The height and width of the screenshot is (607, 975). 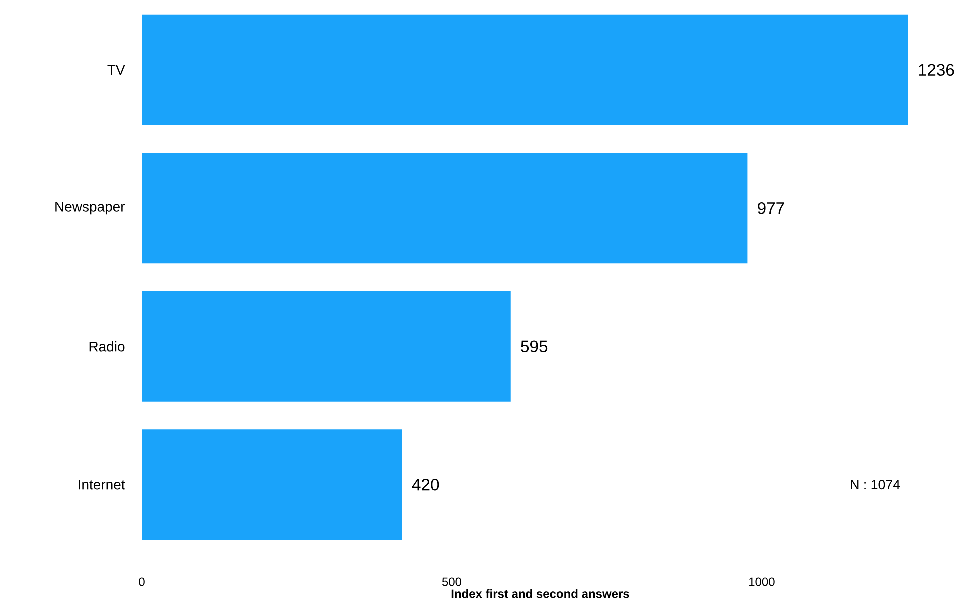 I want to click on data-label: 420, so click(x=426, y=484).